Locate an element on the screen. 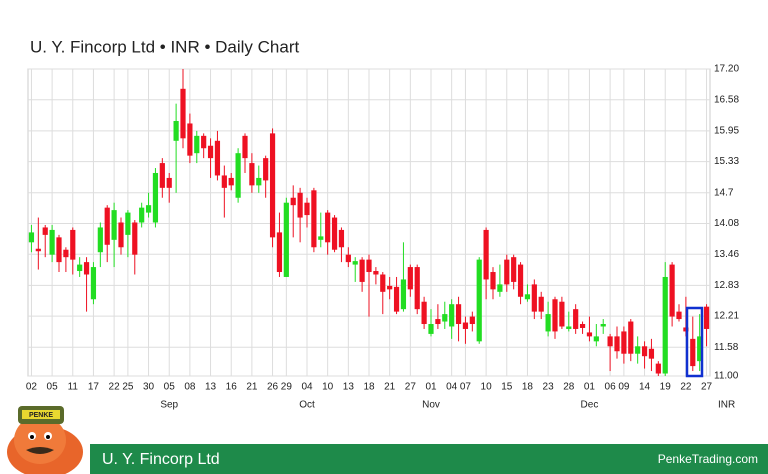 This screenshot has height=474, width=768. y-axis-label: INR is located at coordinates (726, 405).